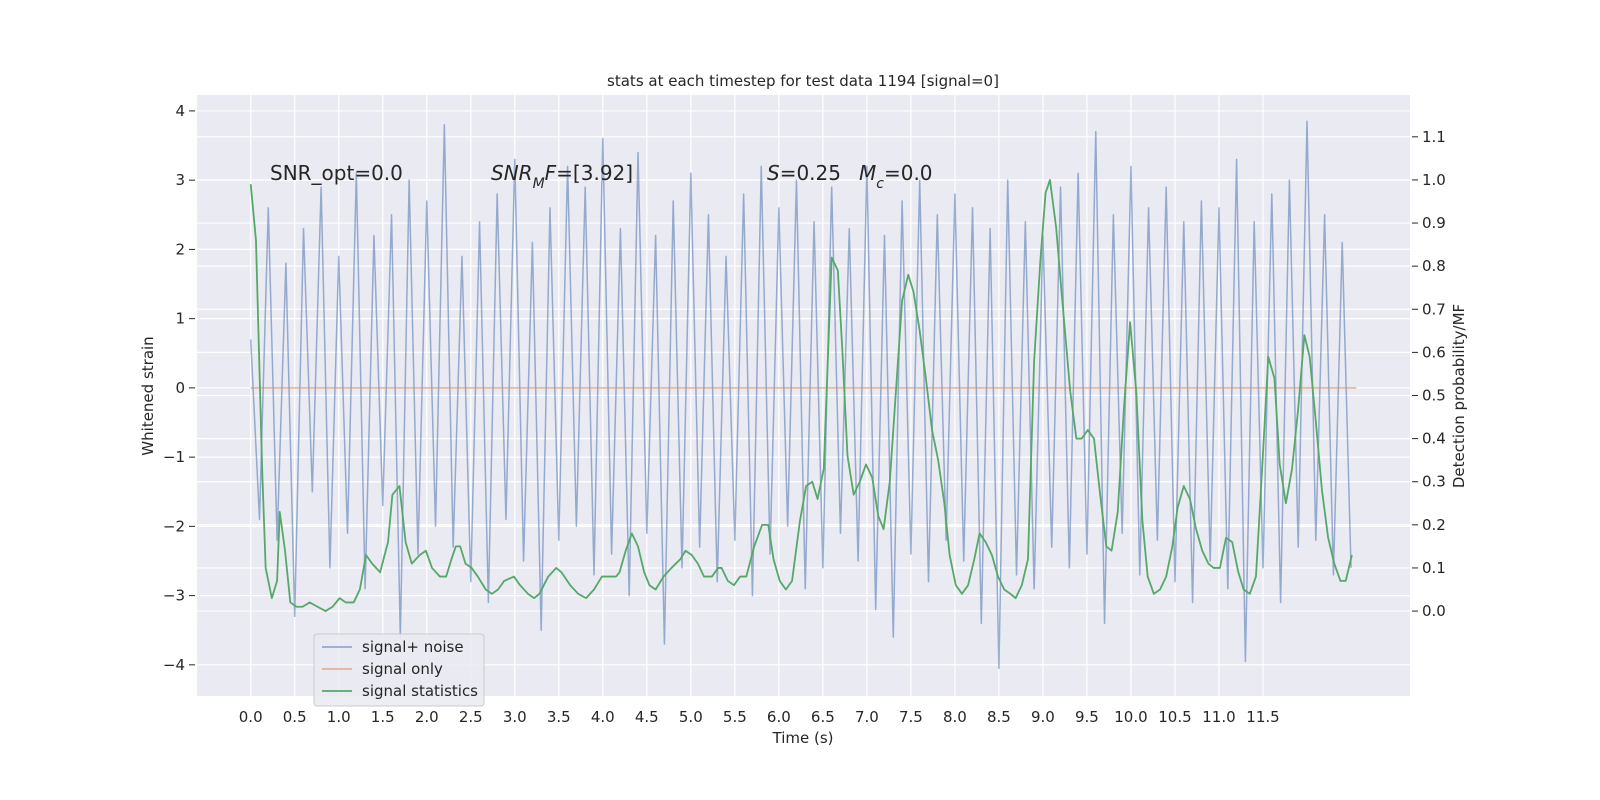 The image size is (1600, 800). I want to click on x-tick-label: 11.0, so click(1218, 717).